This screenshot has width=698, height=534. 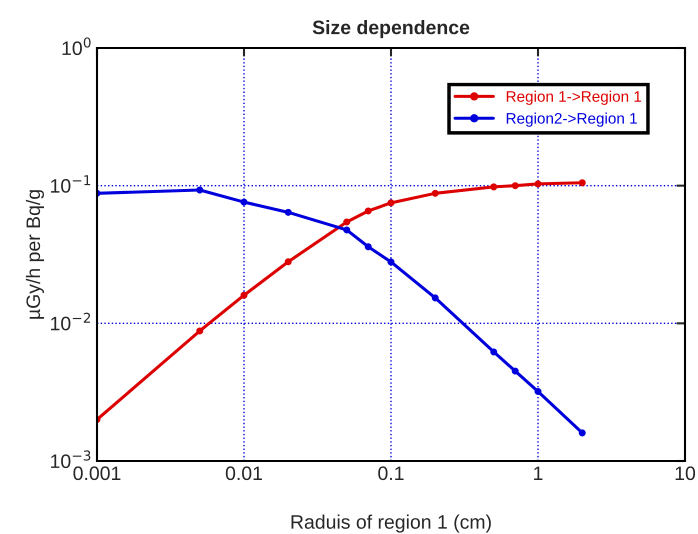 What do you see at coordinates (70, 184) in the screenshot?
I see `y-tick-label: 10$^{−1}$` at bounding box center [70, 184].